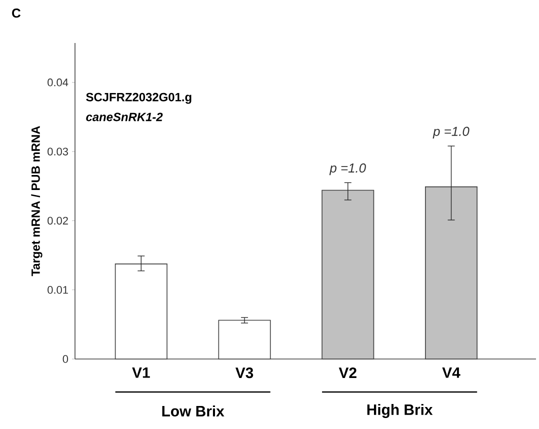 This screenshot has height=429, width=539. Describe the element at coordinates (36, 201) in the screenshot. I see `y-axis-title: Target mRNA / PUB mRNA` at that location.